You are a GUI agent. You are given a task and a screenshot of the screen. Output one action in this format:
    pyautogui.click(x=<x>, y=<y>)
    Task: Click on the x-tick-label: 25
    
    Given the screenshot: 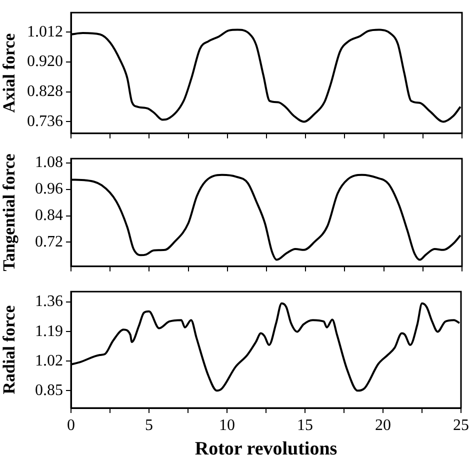 What is the action you would take?
    pyautogui.click(x=461, y=425)
    